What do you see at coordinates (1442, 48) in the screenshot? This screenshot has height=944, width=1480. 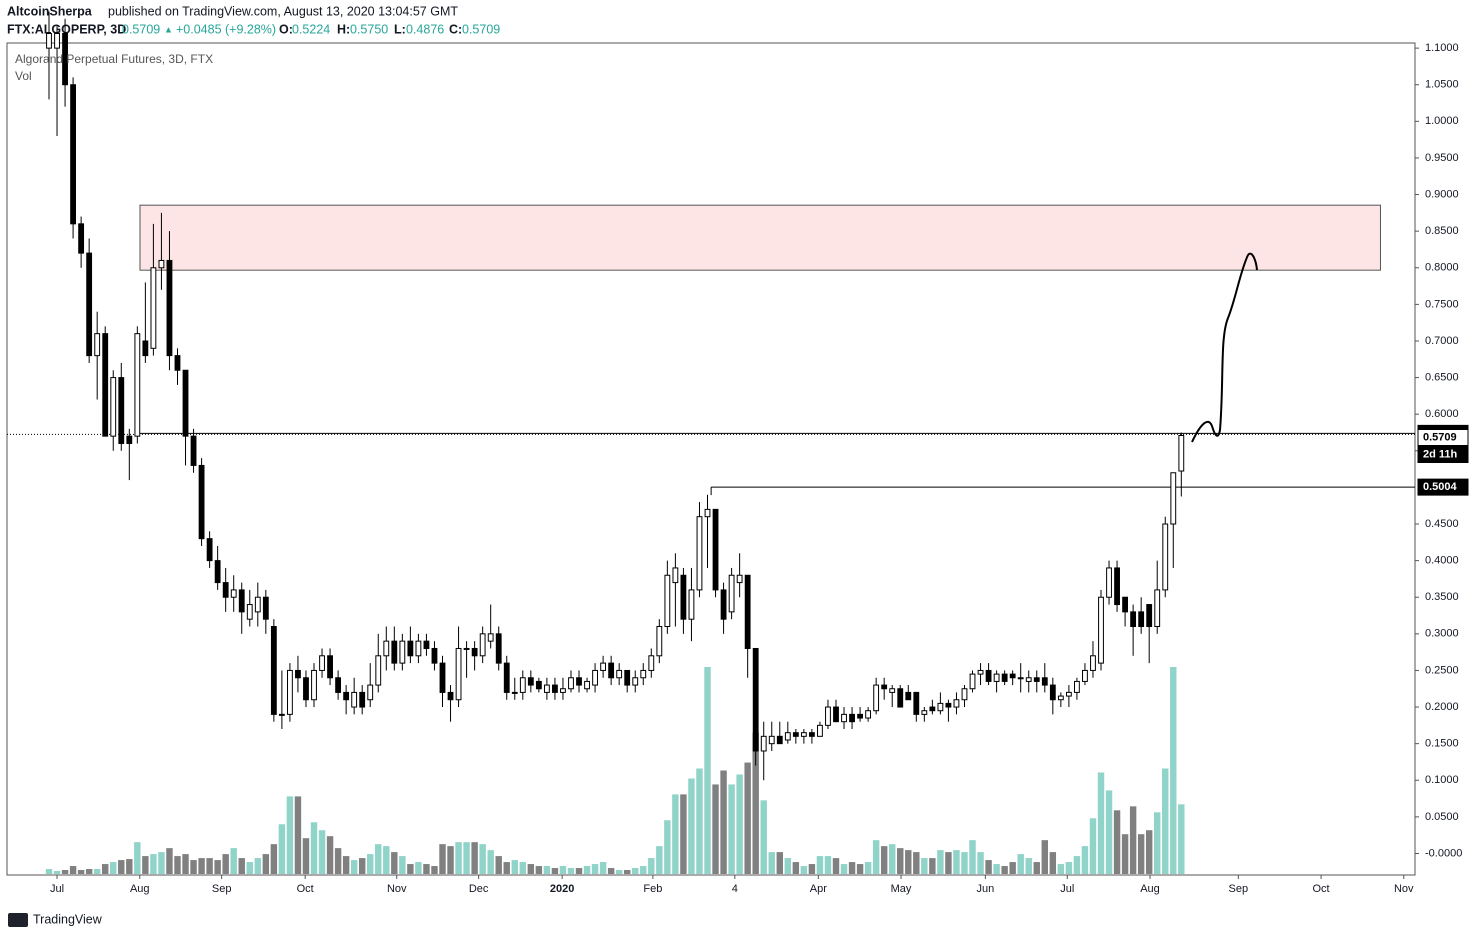 I see `y-tick-label: 1.1000` at bounding box center [1442, 48].